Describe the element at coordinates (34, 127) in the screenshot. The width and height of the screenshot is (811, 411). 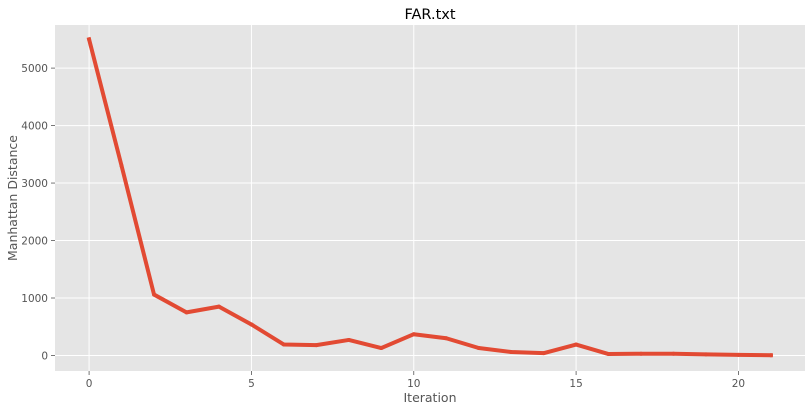
I see `y-tick-label: 4000` at that location.